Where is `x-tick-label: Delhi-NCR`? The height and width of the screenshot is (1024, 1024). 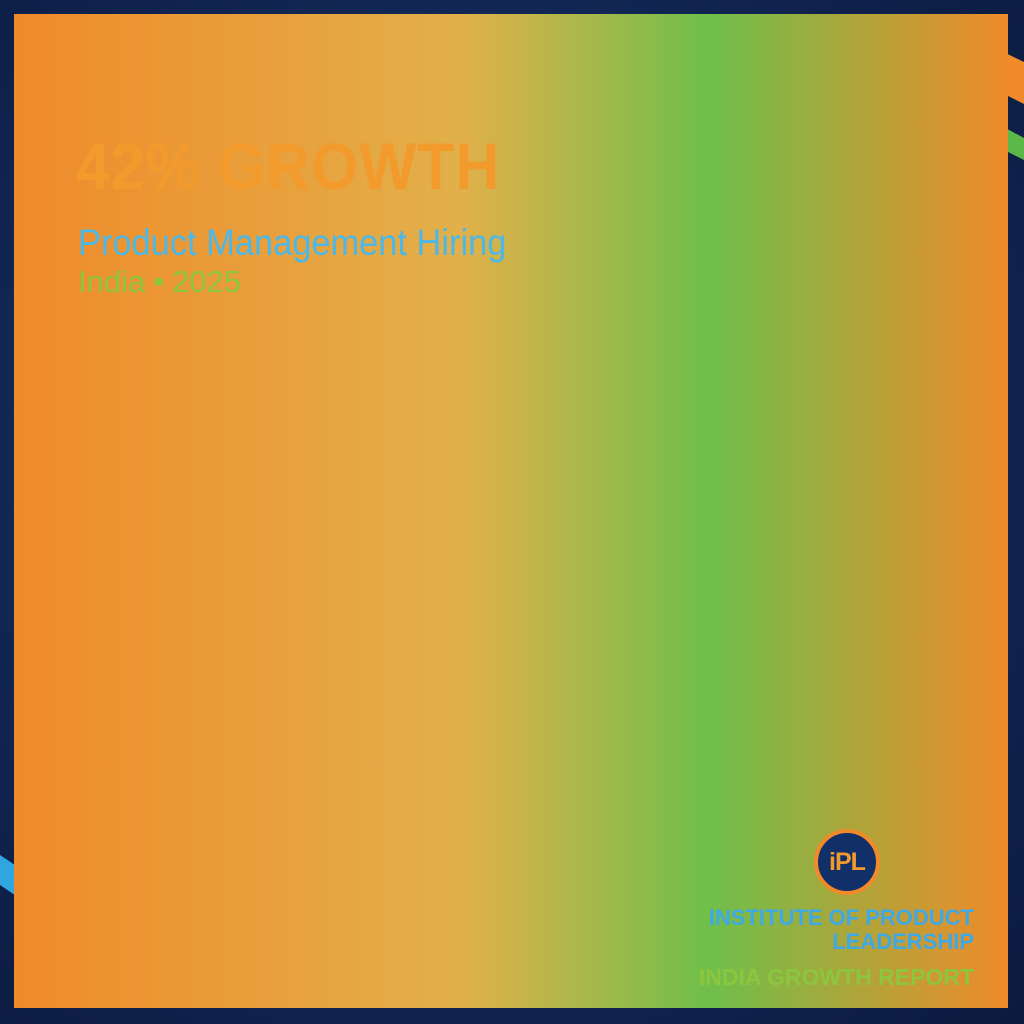
x-tick-label: Delhi-NCR is located at coordinates (818, 801).